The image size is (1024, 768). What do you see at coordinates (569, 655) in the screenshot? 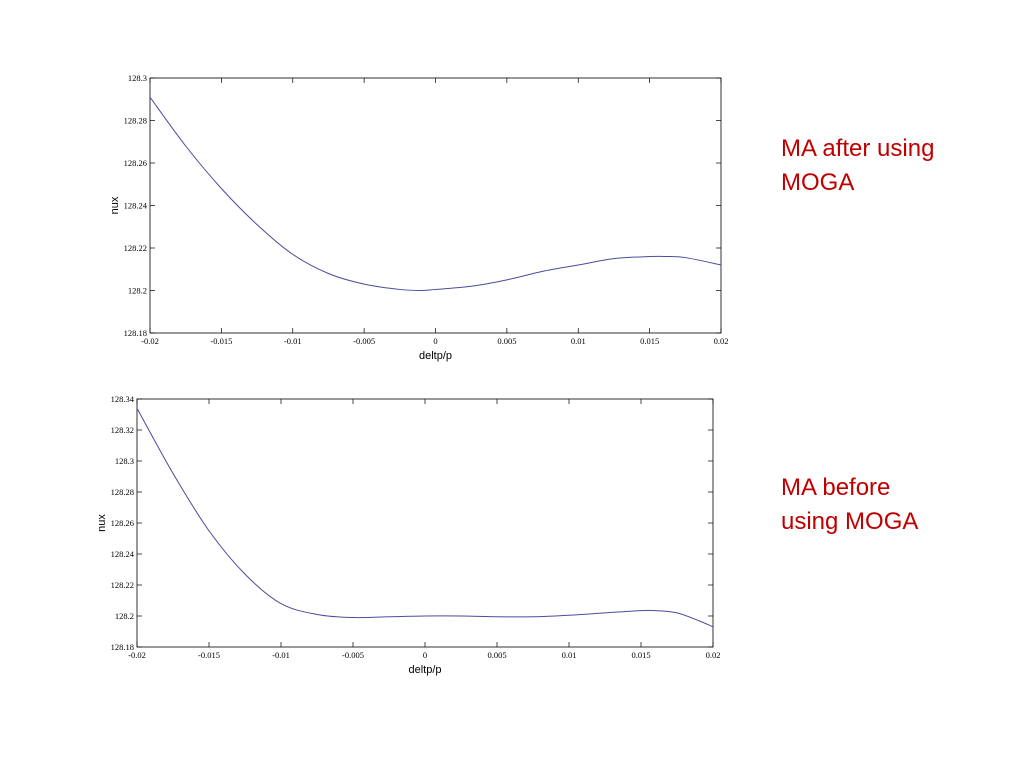
I see `bottom-x-tick-label: 0.01` at bounding box center [569, 655].